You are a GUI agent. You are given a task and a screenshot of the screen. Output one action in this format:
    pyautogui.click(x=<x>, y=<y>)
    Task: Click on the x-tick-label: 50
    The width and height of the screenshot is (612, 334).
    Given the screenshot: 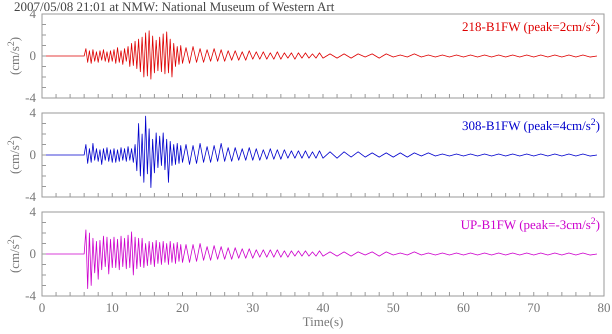 What is the action you would take?
    pyautogui.click(x=393, y=308)
    